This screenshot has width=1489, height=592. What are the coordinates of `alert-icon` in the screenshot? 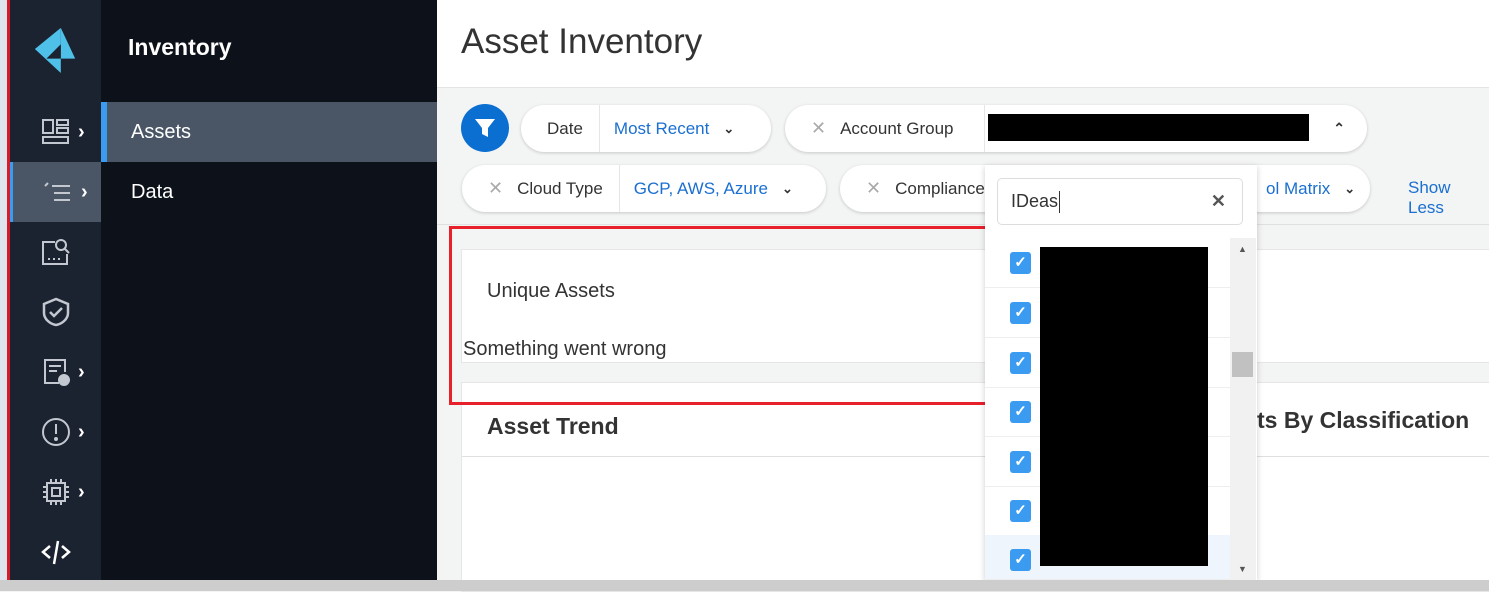 It's located at (55, 432).